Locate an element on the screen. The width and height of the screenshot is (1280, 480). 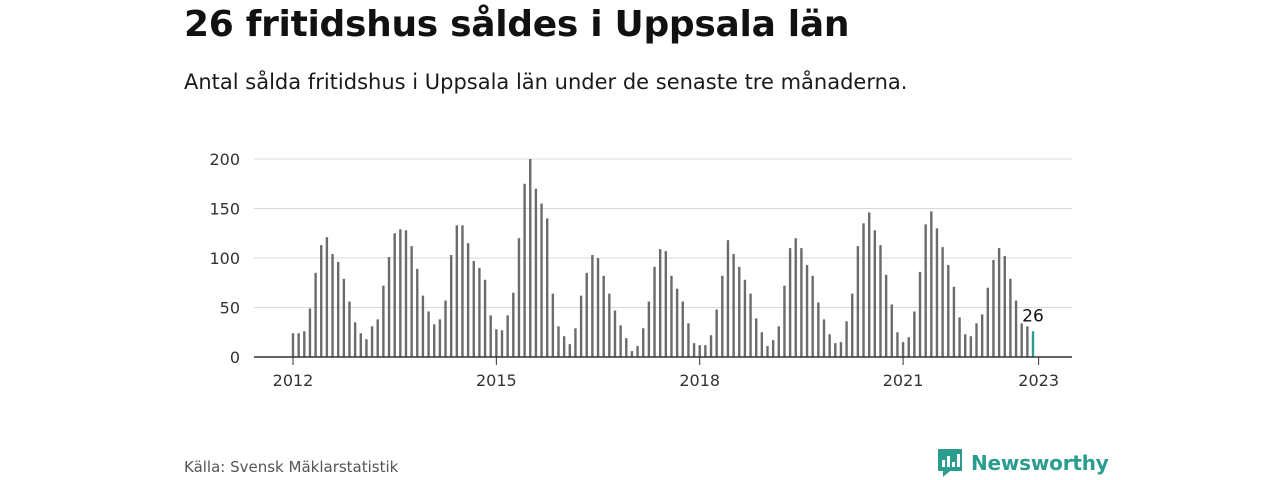
newsworthy-brand: Newsworthy is located at coordinates (1023, 463).